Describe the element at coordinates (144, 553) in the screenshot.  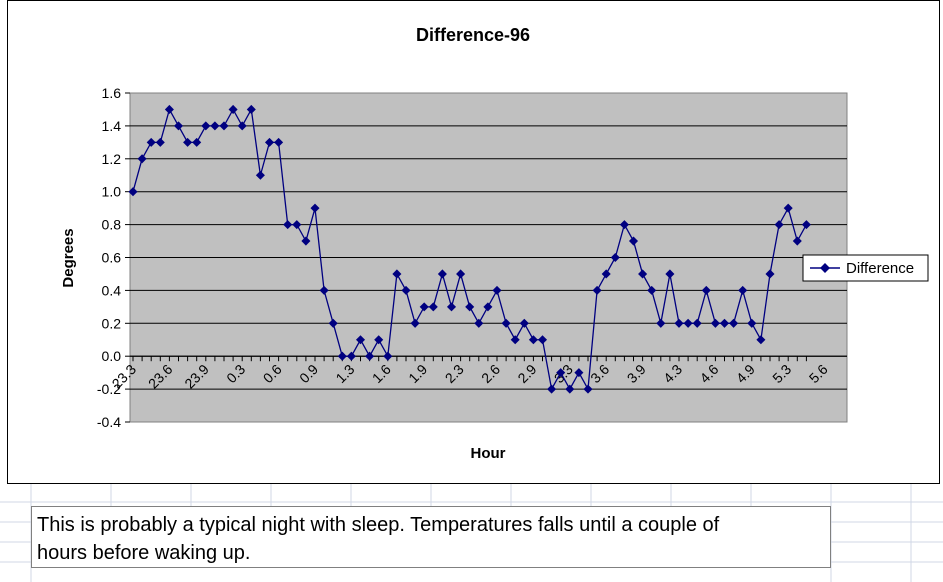
I see `note-line-2: hours before waking up.` at that location.